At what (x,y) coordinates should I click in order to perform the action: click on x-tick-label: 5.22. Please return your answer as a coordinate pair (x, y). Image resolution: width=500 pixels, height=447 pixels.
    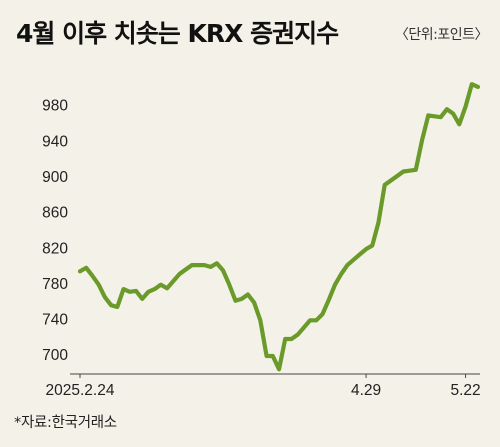
    Looking at the image, I should click on (465, 390).